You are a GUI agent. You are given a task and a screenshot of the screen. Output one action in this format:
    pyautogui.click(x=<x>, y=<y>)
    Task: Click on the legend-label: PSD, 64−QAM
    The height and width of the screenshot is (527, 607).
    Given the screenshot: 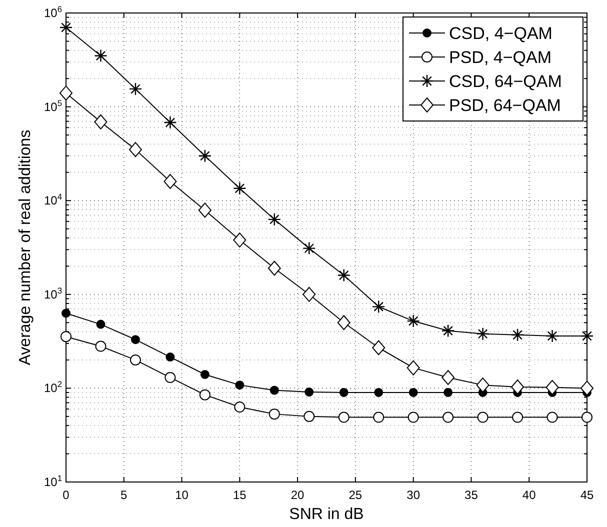 What is the action you would take?
    pyautogui.click(x=505, y=105)
    